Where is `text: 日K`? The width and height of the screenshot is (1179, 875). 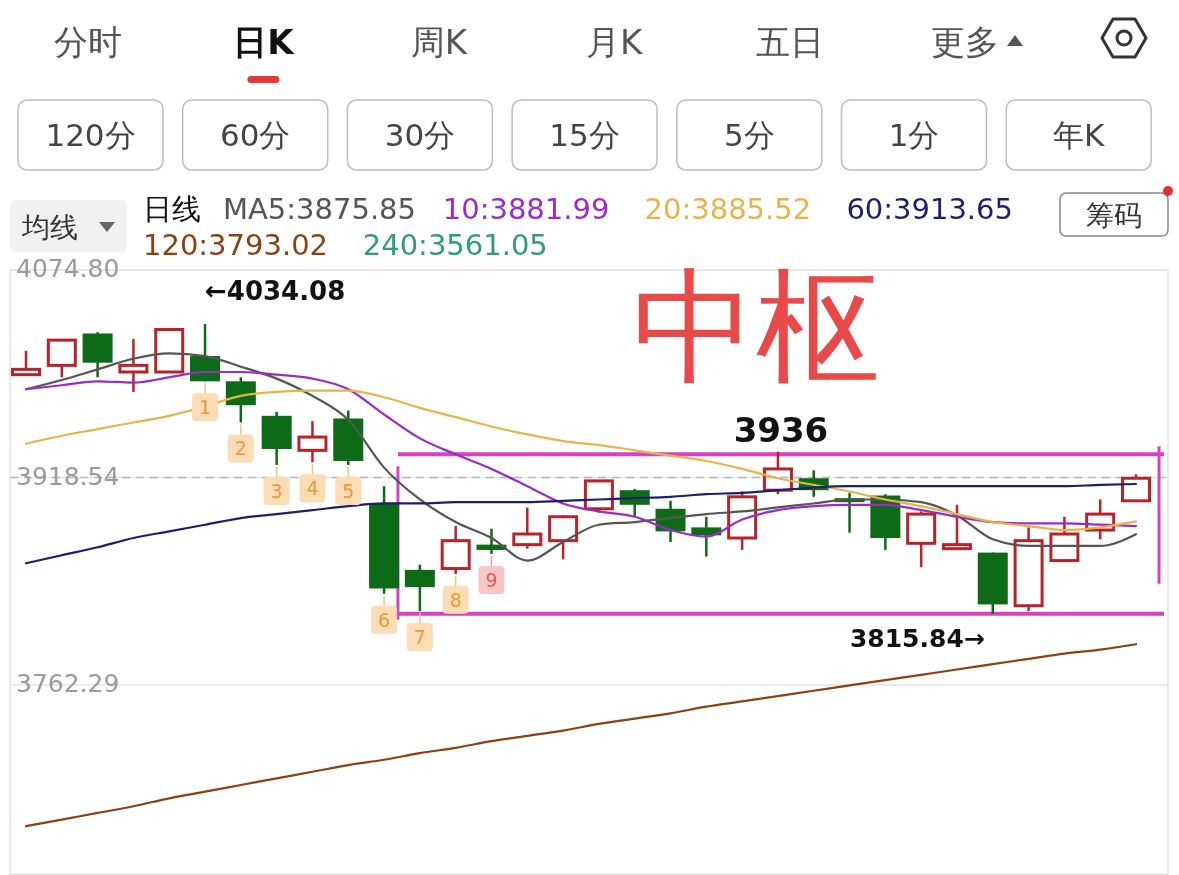
text: 日K is located at coordinates (264, 42).